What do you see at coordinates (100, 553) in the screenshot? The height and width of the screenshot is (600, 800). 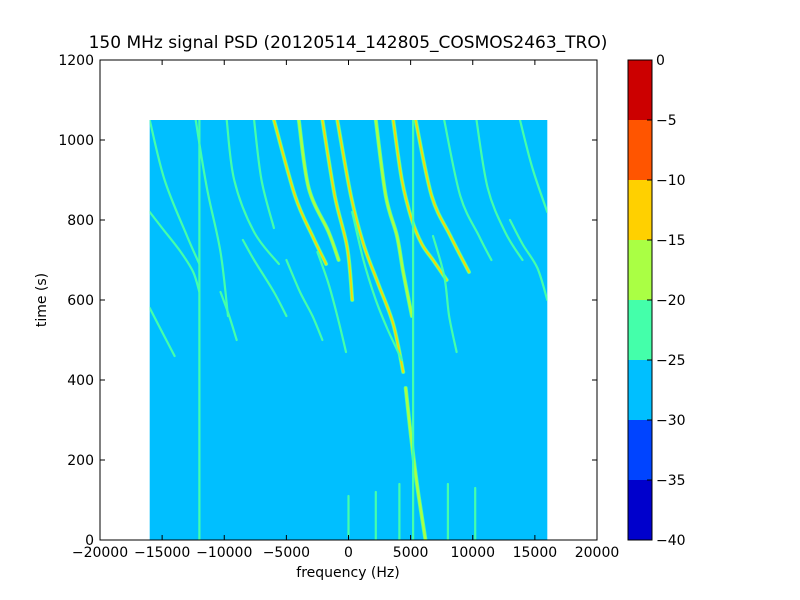 I see `x-tick-label: −20000` at bounding box center [100, 553].